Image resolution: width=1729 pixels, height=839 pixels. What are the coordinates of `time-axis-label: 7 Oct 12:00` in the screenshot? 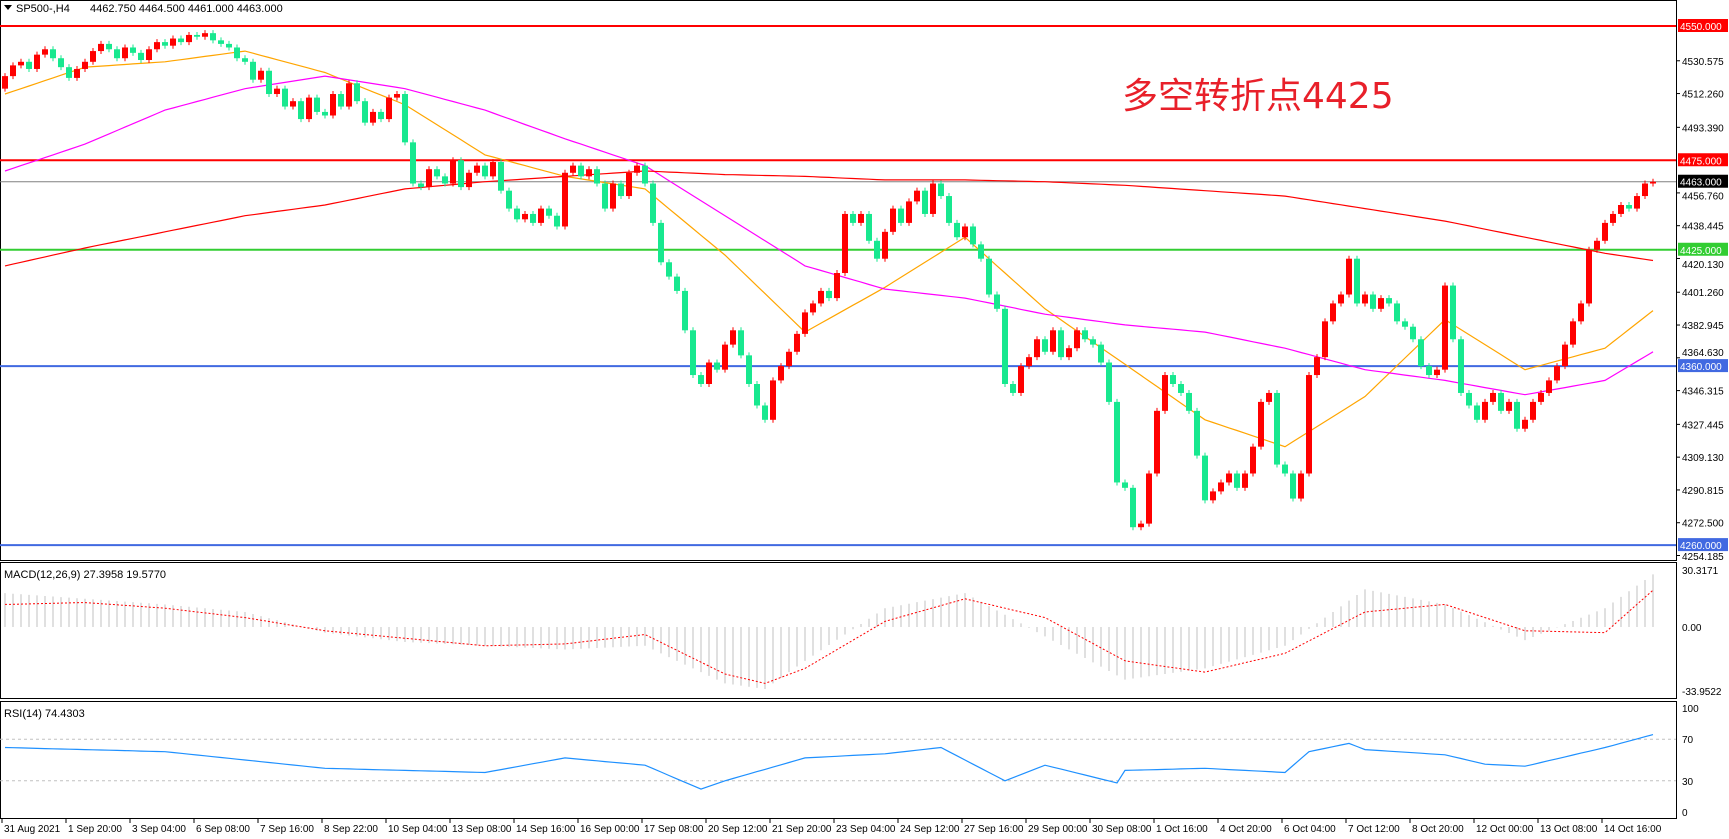 It's located at (1374, 829).